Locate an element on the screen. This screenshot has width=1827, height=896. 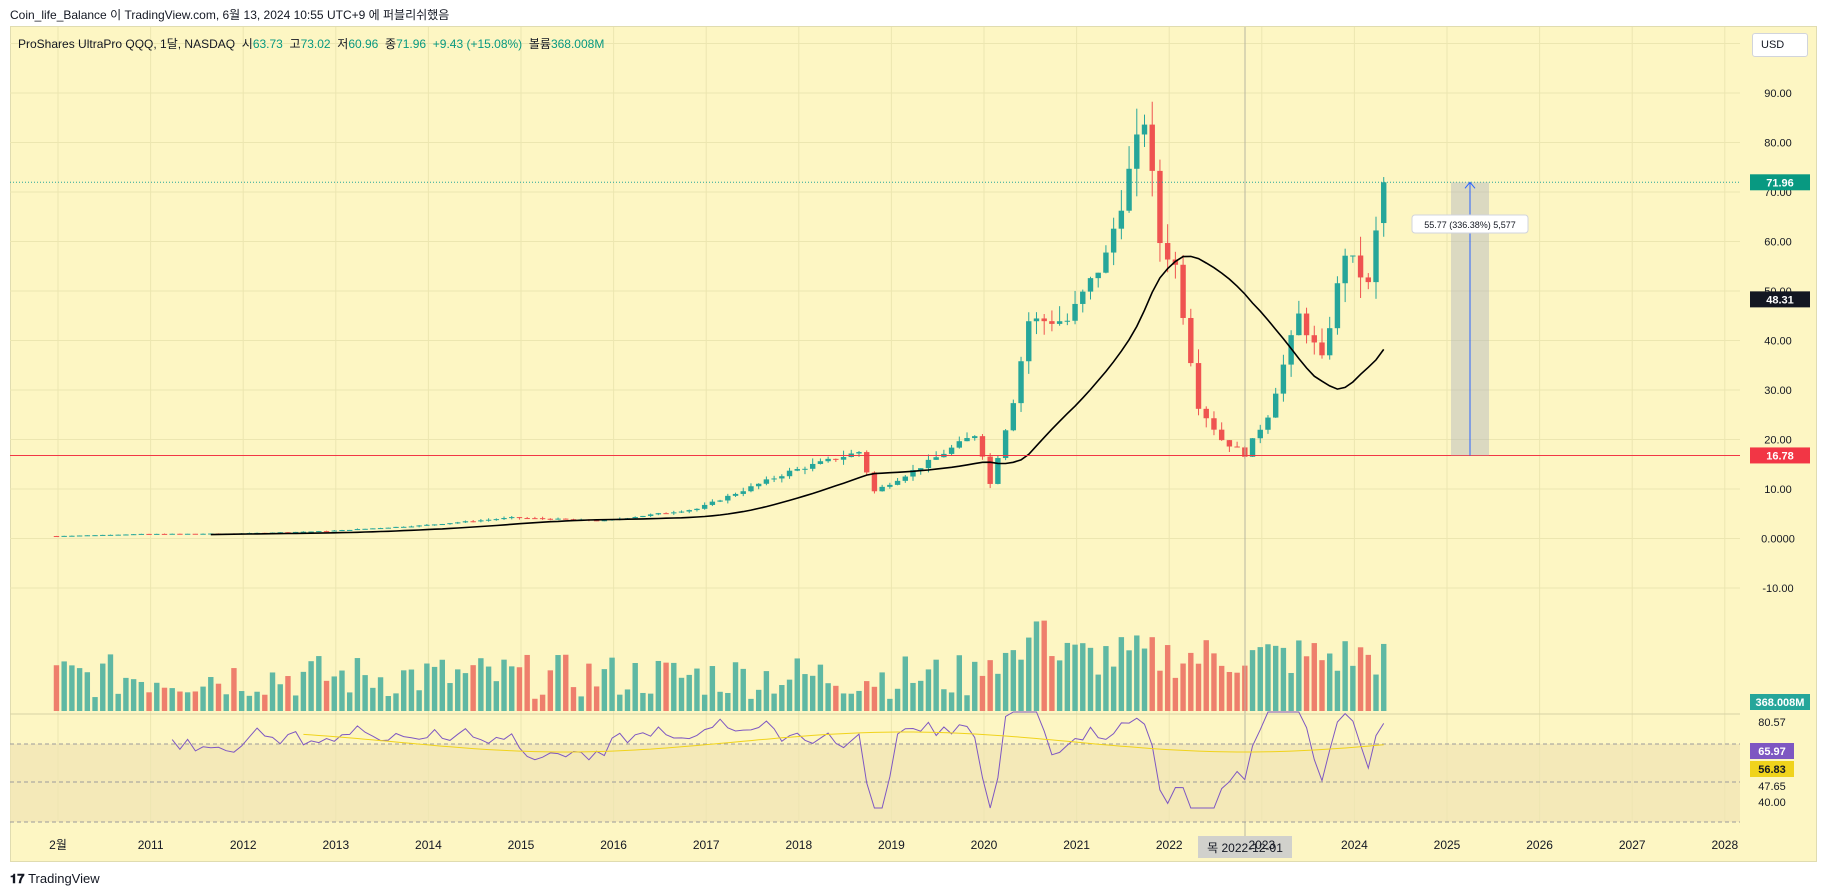
y-tick-label: -10.00 is located at coordinates (1777, 589).